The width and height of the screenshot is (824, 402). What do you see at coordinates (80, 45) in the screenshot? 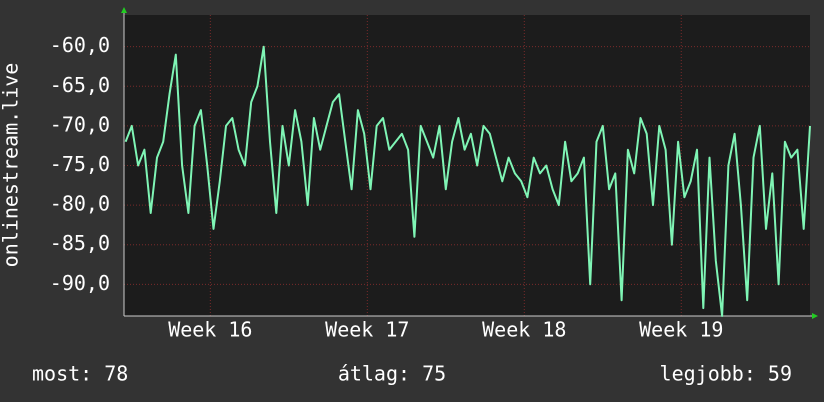
I see `y-tick-label: -60,0` at bounding box center [80, 45].